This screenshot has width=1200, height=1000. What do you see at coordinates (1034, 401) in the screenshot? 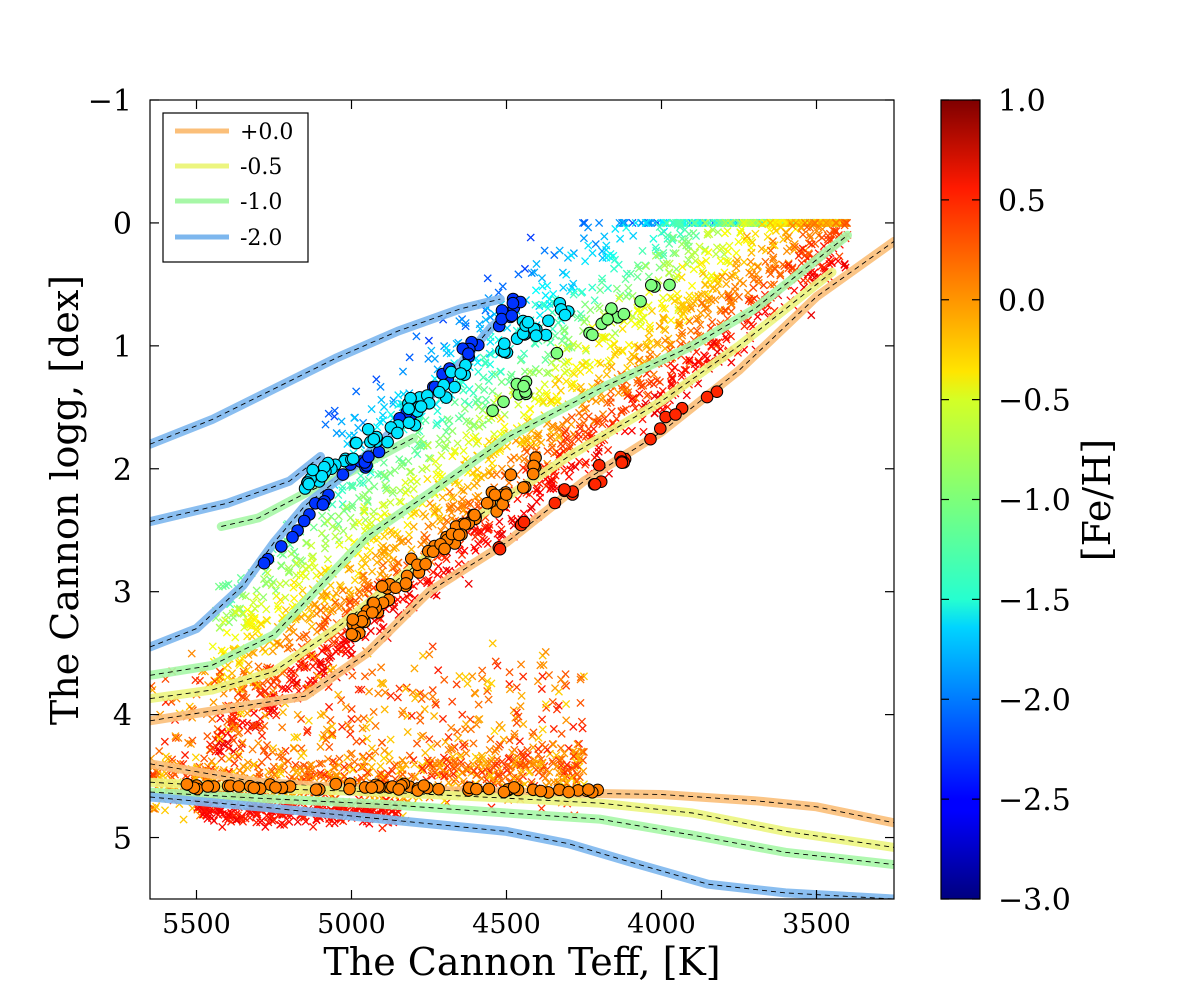
I see `colorbar-tick-label: −0.5` at bounding box center [1034, 401].